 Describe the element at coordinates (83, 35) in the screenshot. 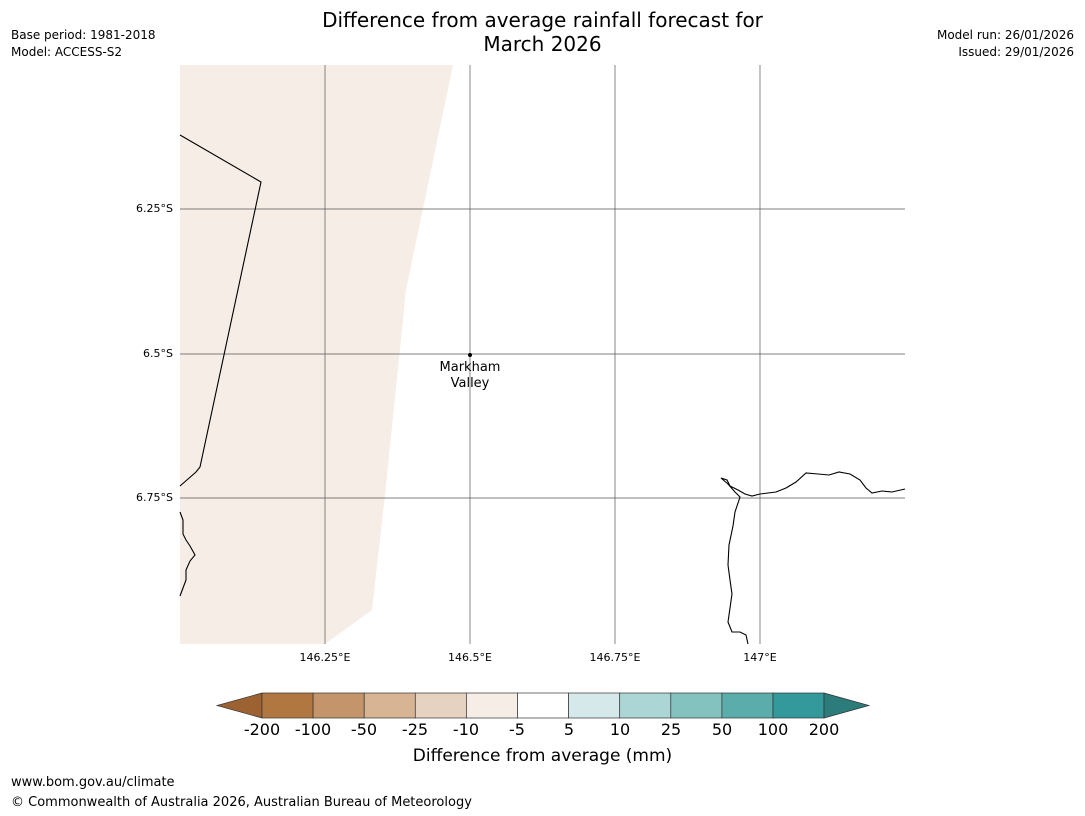

I see `base-period: Base period: 1981-2018` at that location.